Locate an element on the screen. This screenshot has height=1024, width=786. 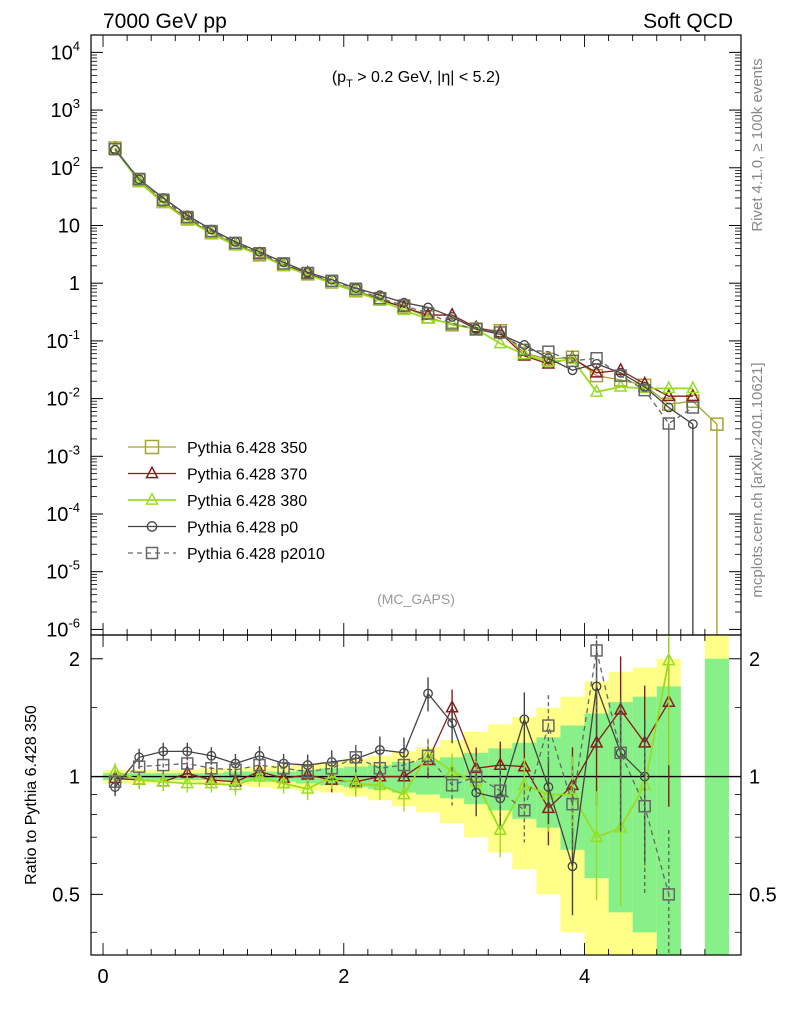
main-ytick-label-7: 10⁻³ is located at coordinates (63, 455).